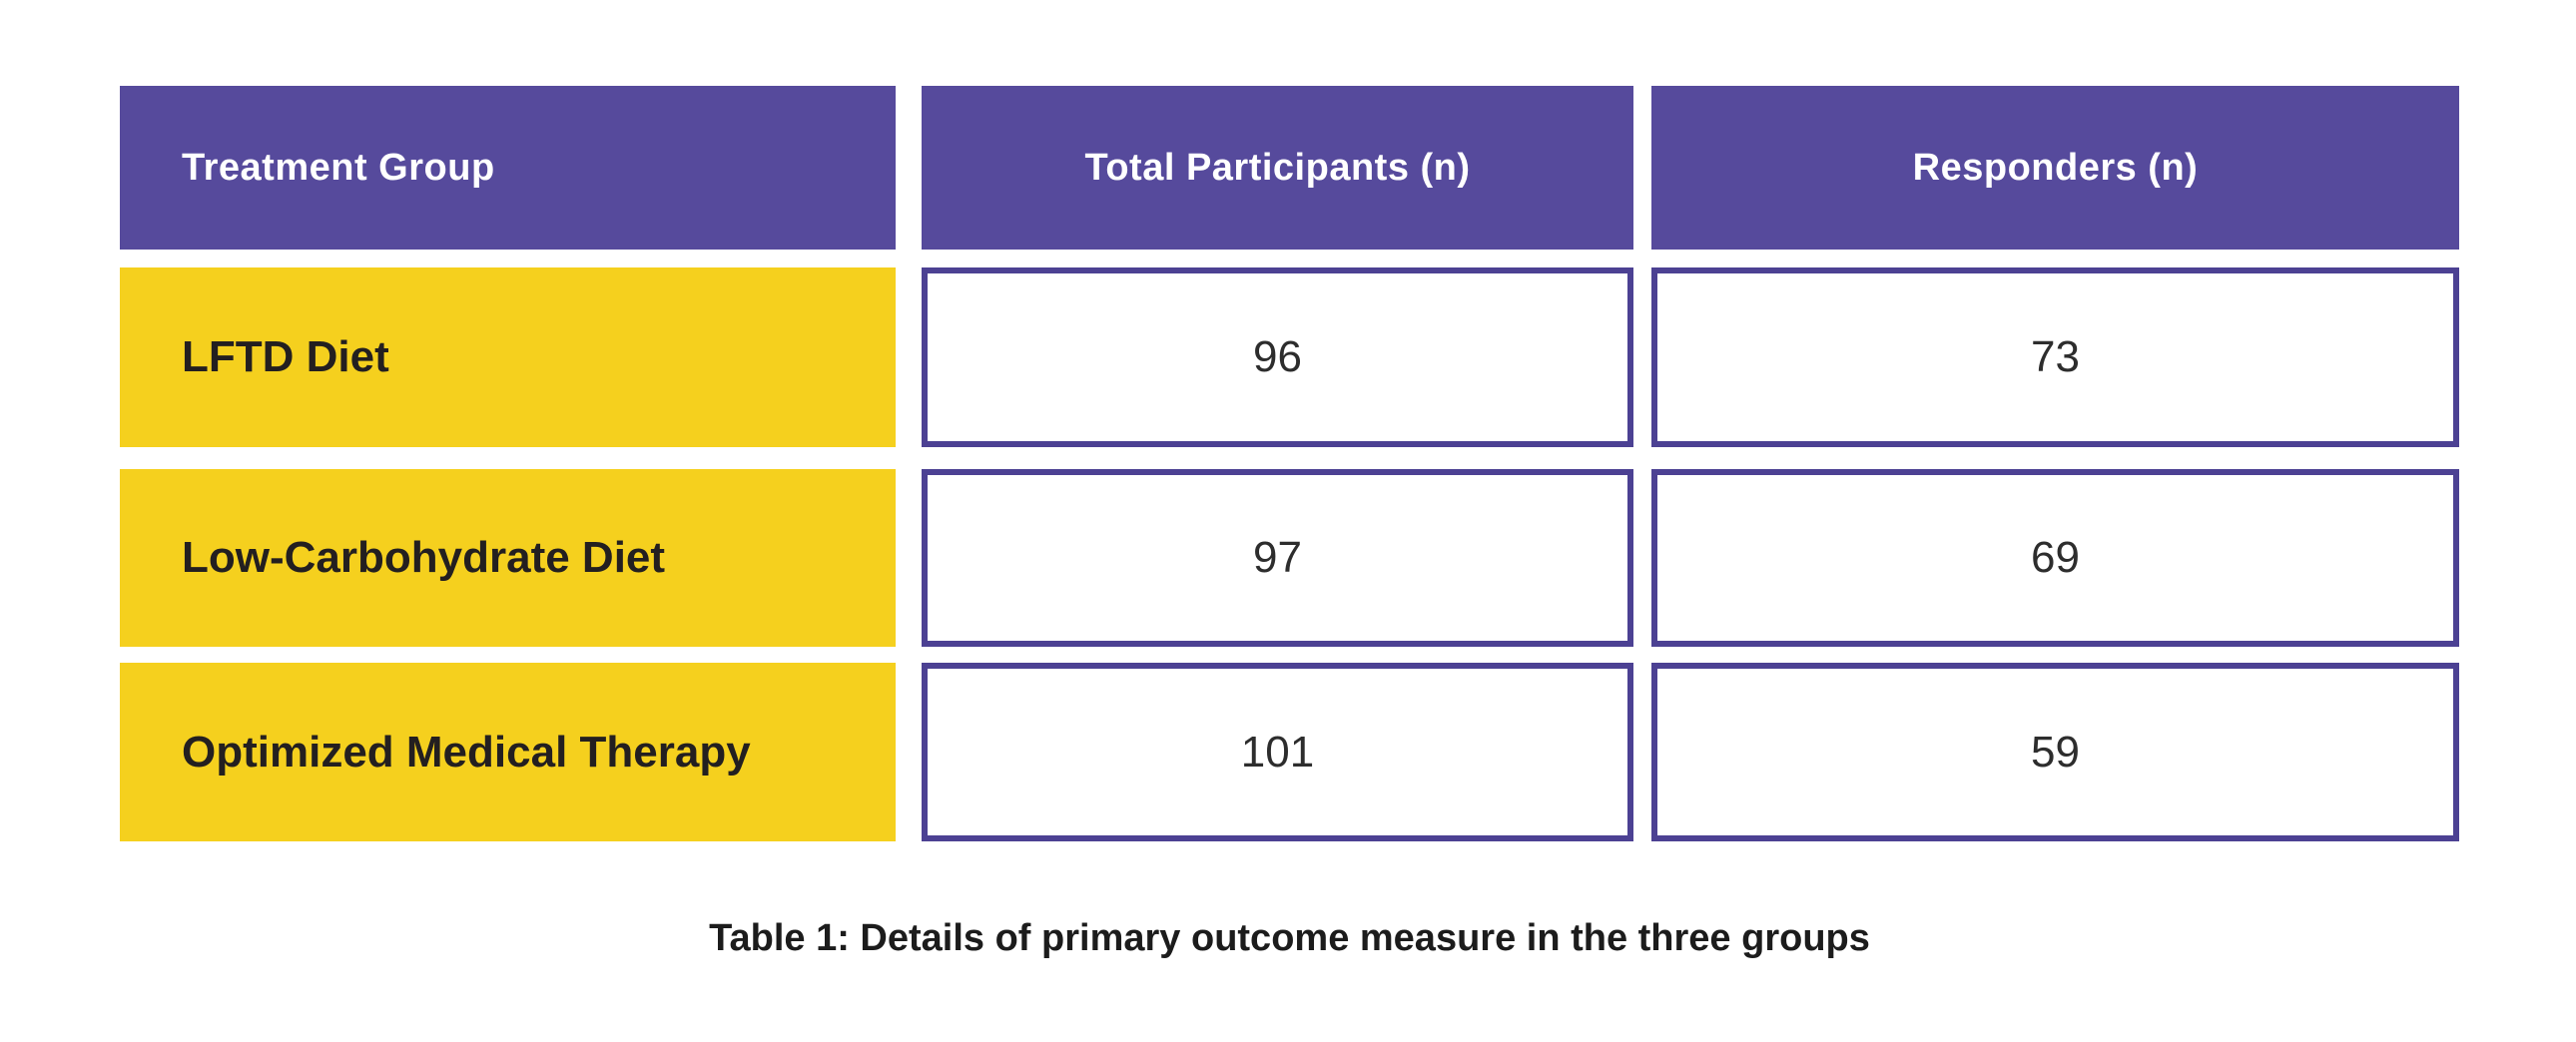 The image size is (2576, 1042). I want to click on value-text: 97, so click(1278, 557).